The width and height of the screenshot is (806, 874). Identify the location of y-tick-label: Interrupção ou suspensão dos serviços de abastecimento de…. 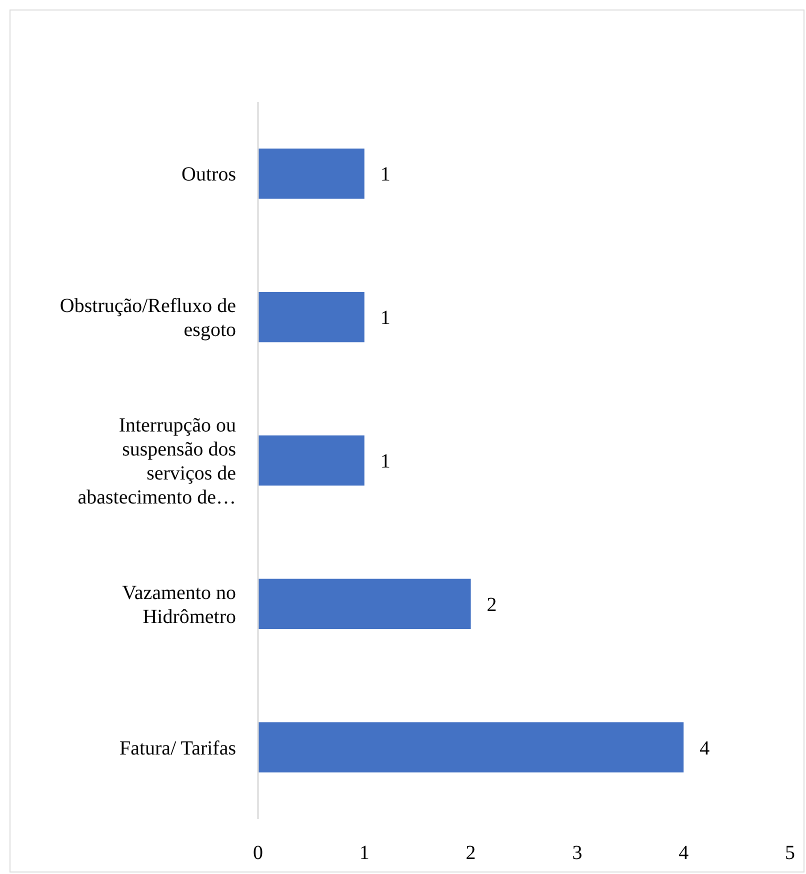
(157, 461).